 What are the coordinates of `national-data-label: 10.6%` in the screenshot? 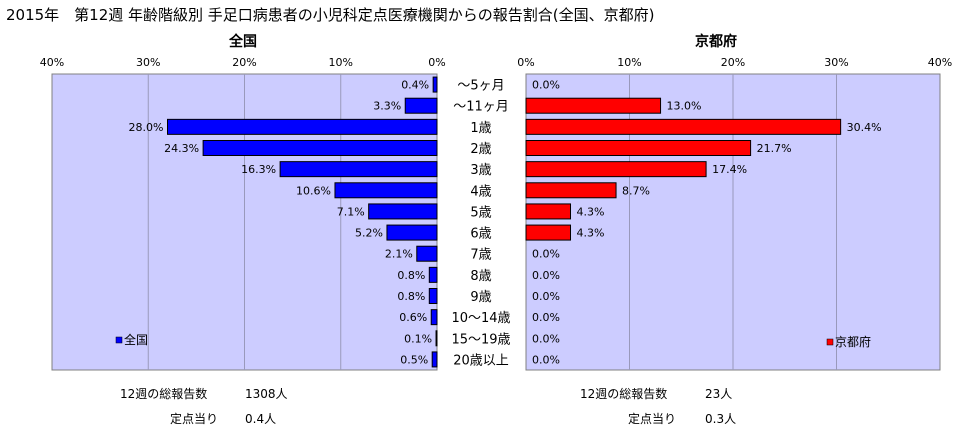 It's located at (313, 190).